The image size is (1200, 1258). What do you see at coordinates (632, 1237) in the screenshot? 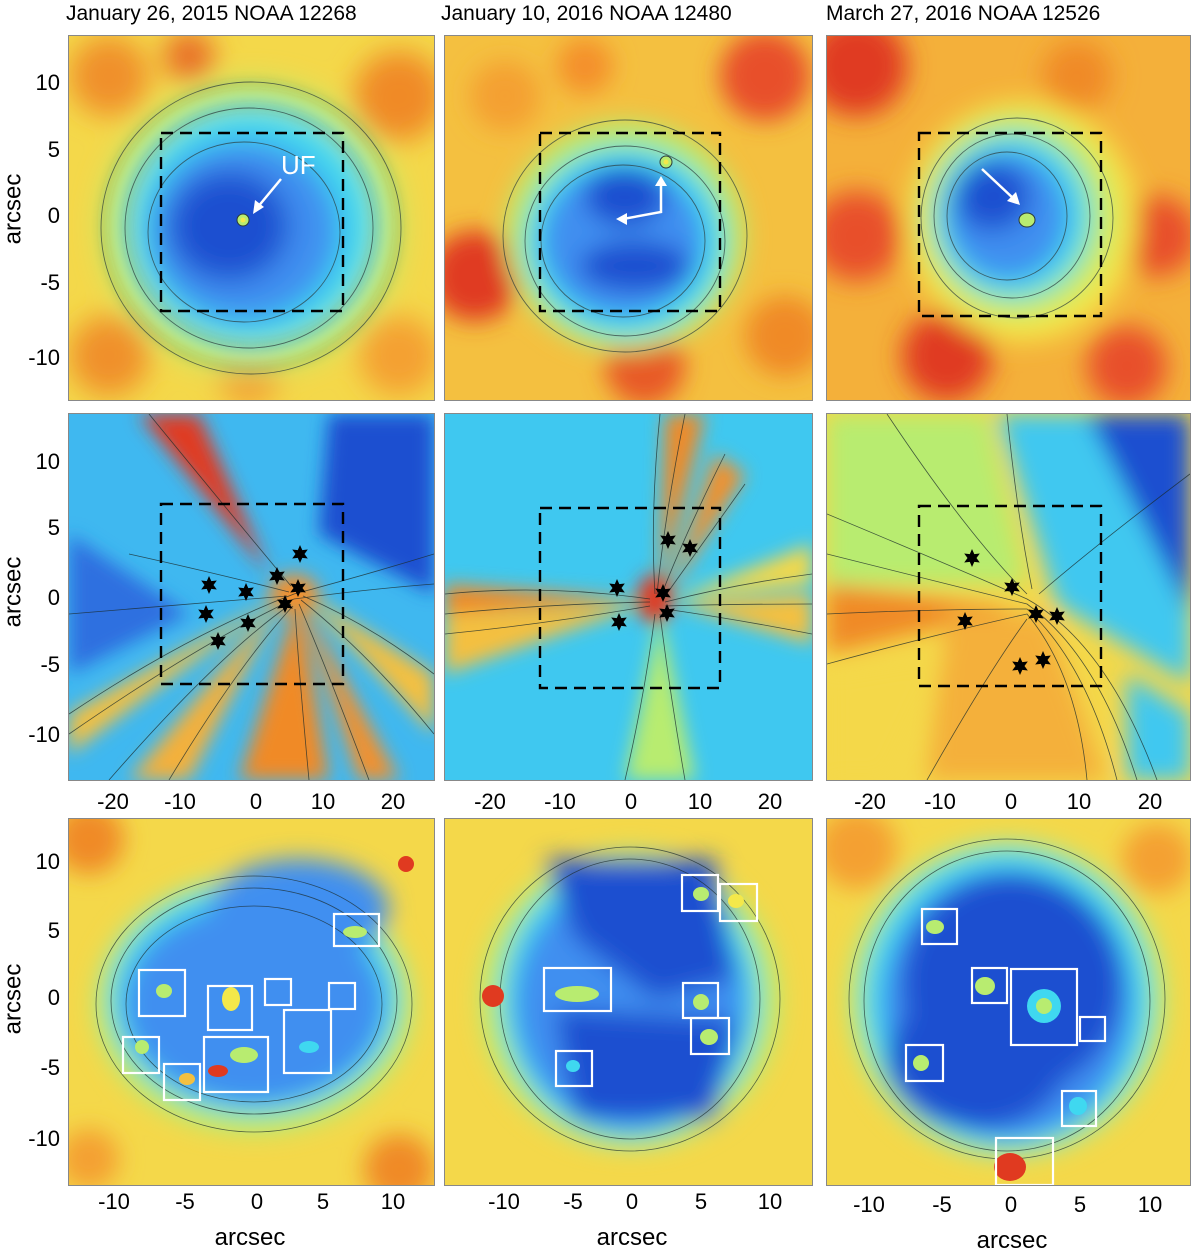
I see `x-axis-label-col2: arcsec` at bounding box center [632, 1237].